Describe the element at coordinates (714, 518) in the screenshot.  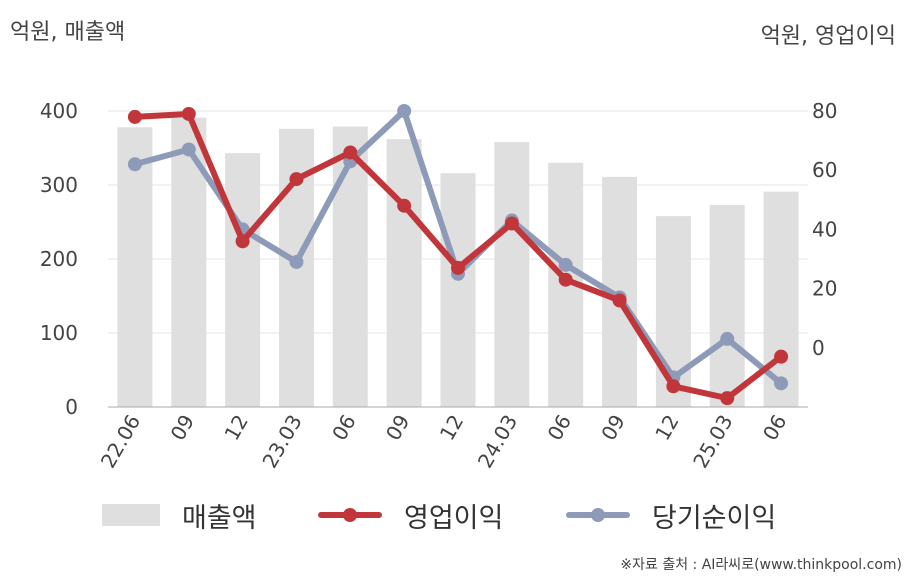
I see `legend-label-net-income: 당기순이익` at that location.